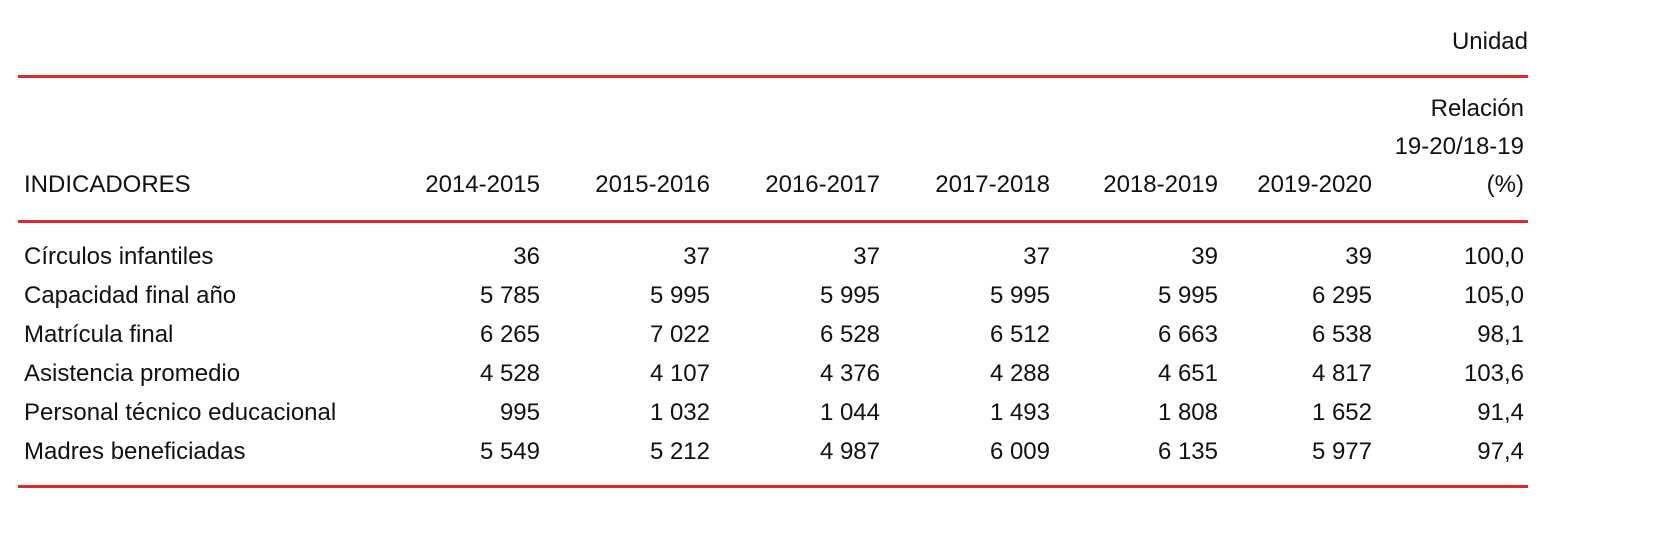  I want to click on cell-value: 4 288, so click(1019, 373).